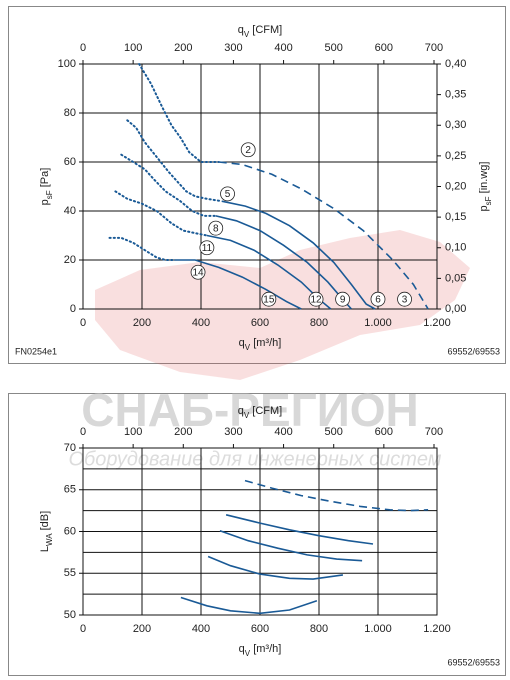 Image resolution: width=510 pixels, height=680 pixels. I want to click on annotation: 14, so click(198, 272).